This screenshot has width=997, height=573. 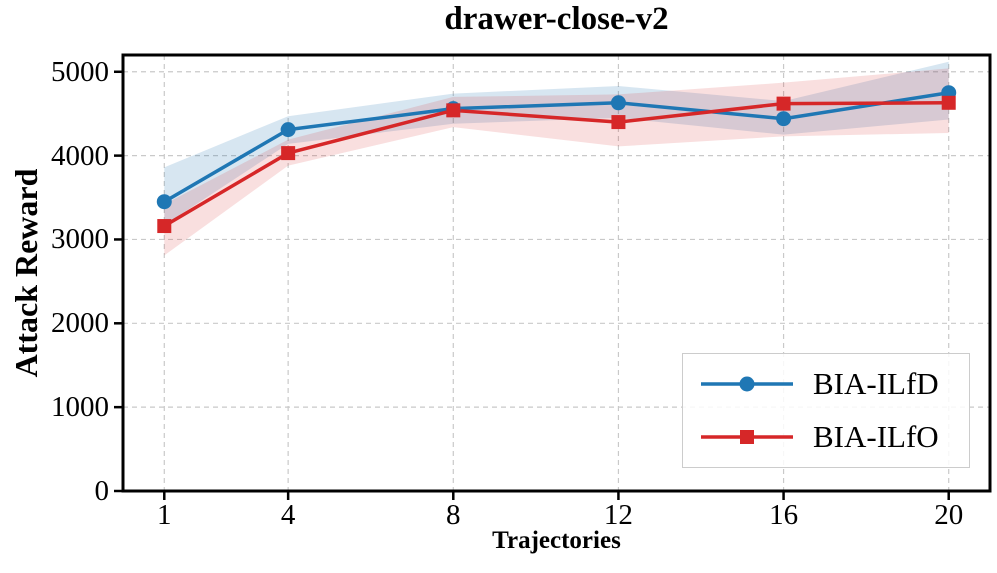 I want to click on legend-item-bia-ilfo: BIA-ILfO, so click(x=826, y=437).